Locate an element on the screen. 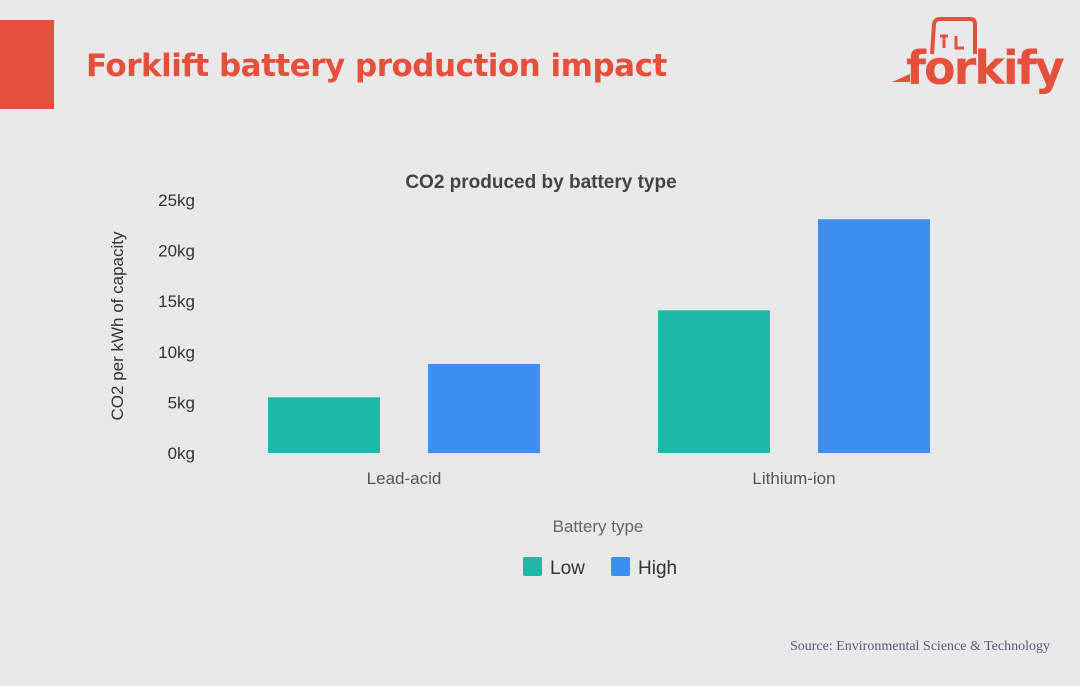  bar-low-lead-acid is located at coordinates (324, 425).